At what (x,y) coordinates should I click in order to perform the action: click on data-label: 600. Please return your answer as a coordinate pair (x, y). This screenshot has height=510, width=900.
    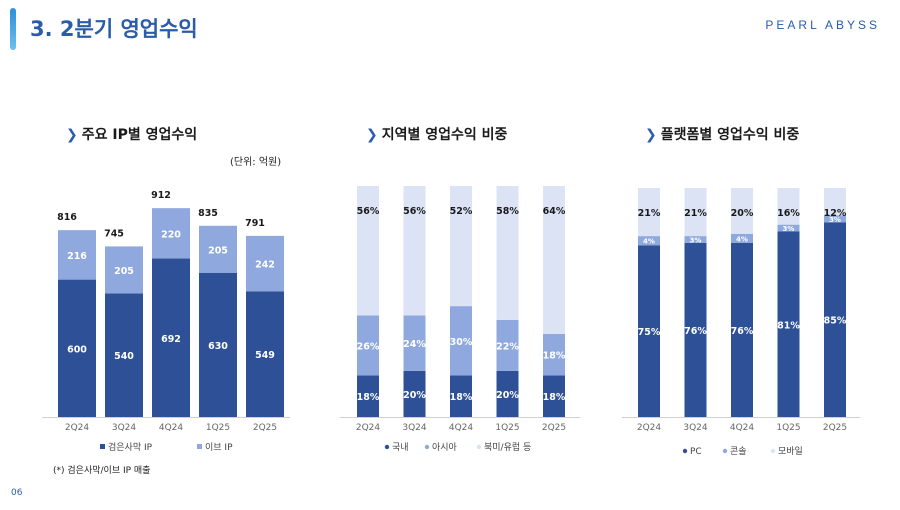
    Looking at the image, I should click on (77, 349).